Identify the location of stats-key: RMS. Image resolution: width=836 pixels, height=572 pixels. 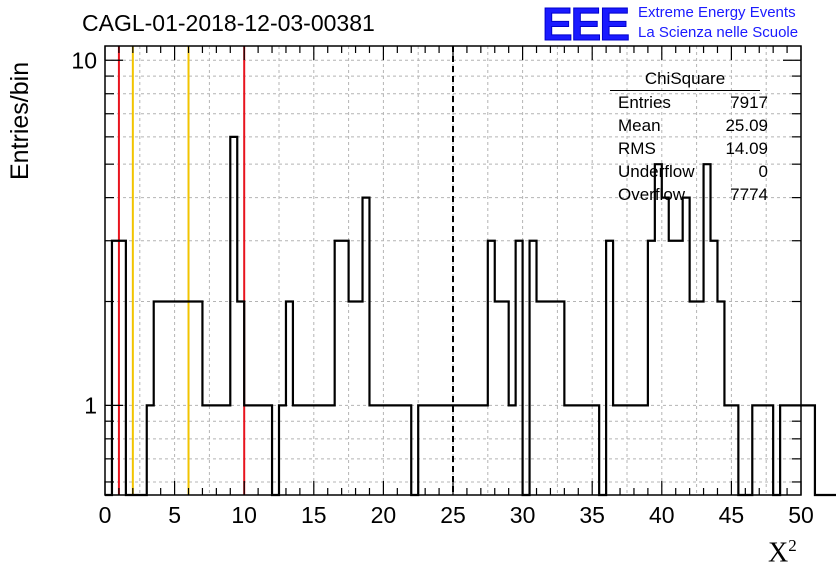
(637, 148).